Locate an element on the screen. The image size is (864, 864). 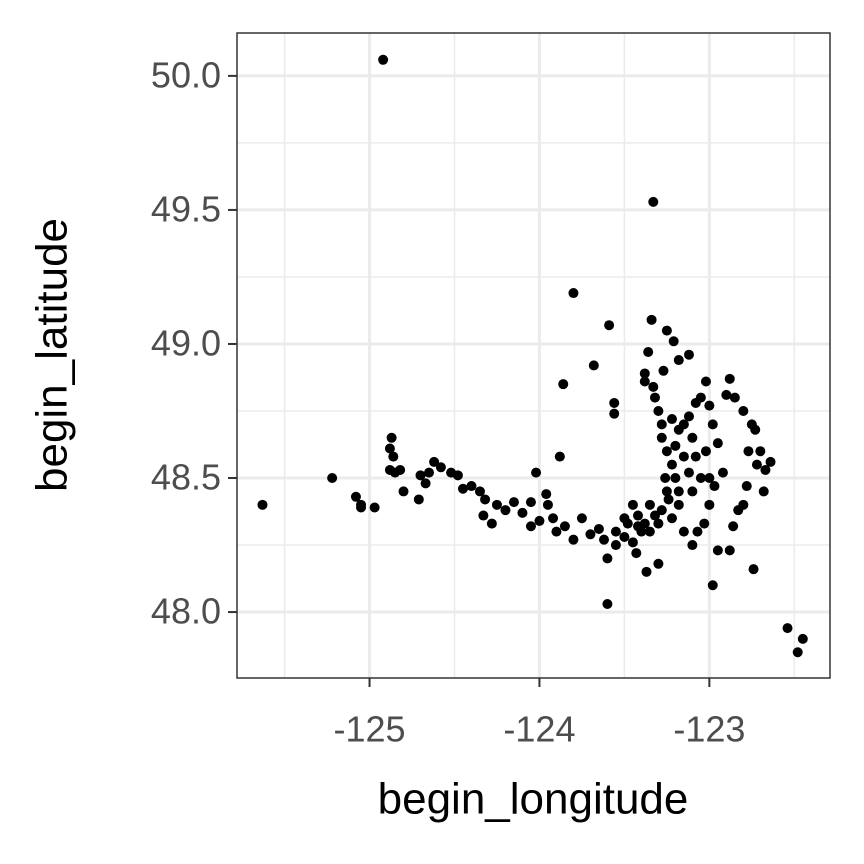
y-tick-label: 48.0 is located at coordinates (186, 611).